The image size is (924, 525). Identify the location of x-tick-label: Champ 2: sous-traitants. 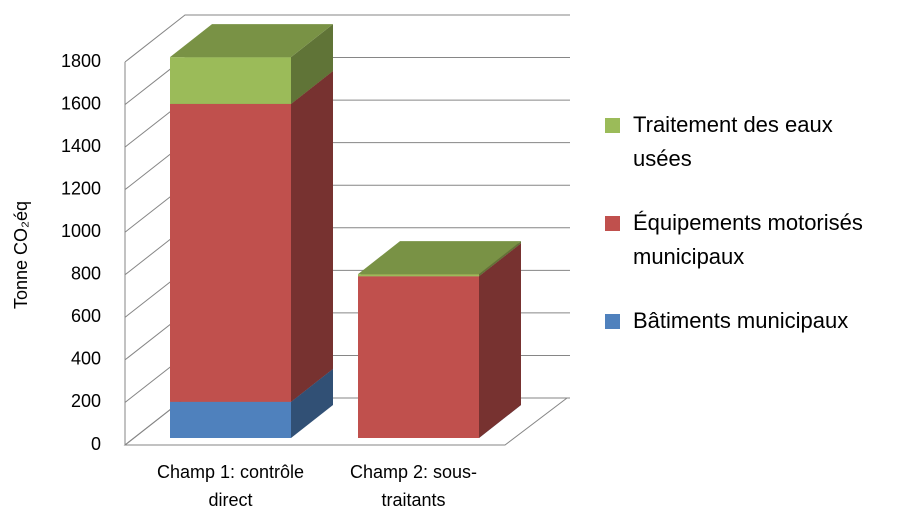
(413, 486).